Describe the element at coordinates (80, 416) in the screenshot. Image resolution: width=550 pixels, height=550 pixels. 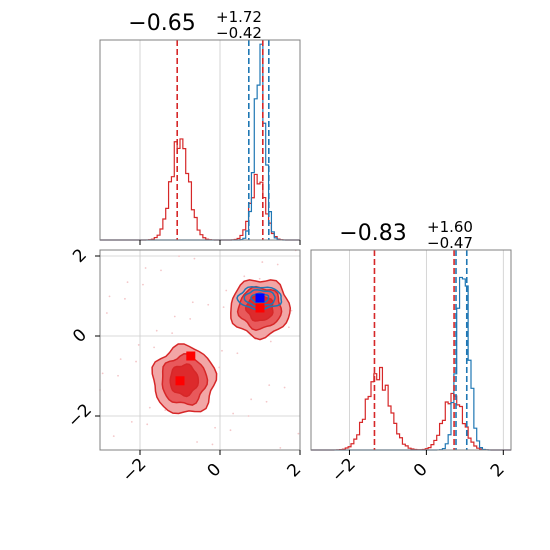
I see `joint-ytick-label: −2` at that location.